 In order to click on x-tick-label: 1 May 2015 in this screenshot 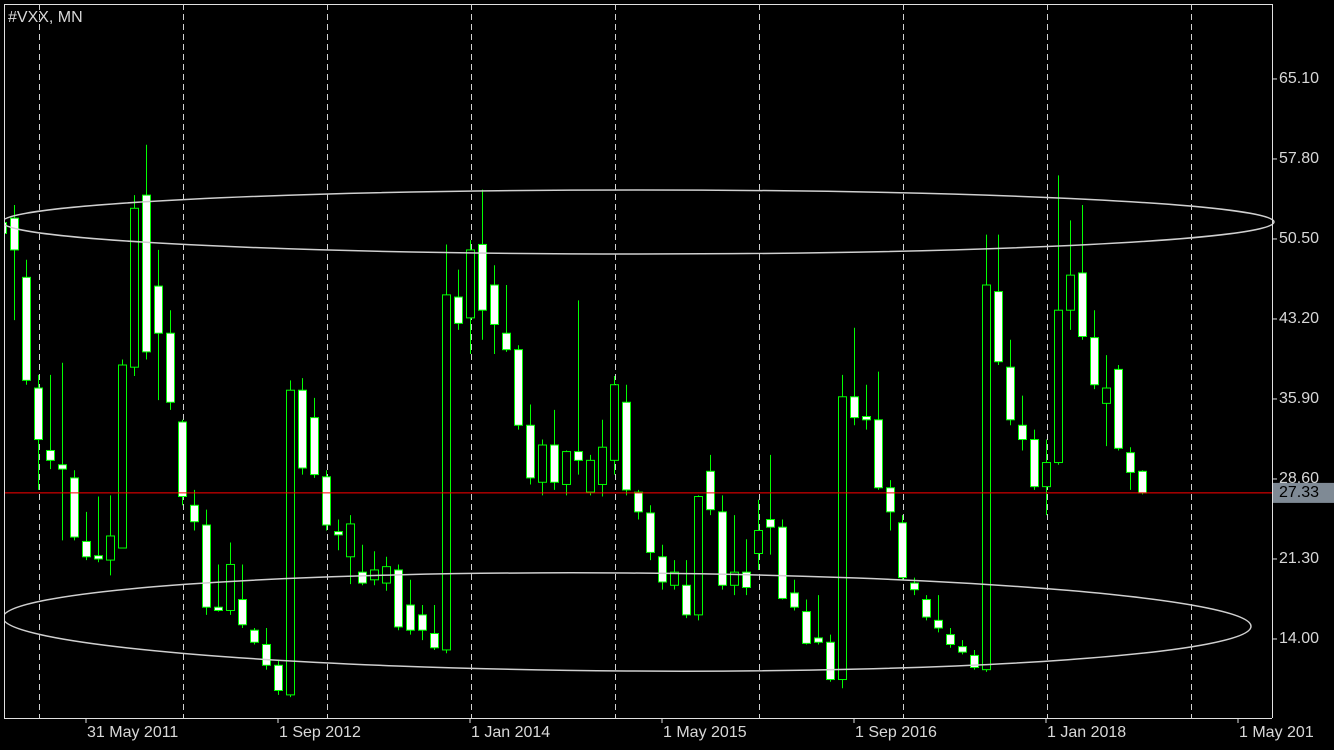, I will do `click(705, 732)`.